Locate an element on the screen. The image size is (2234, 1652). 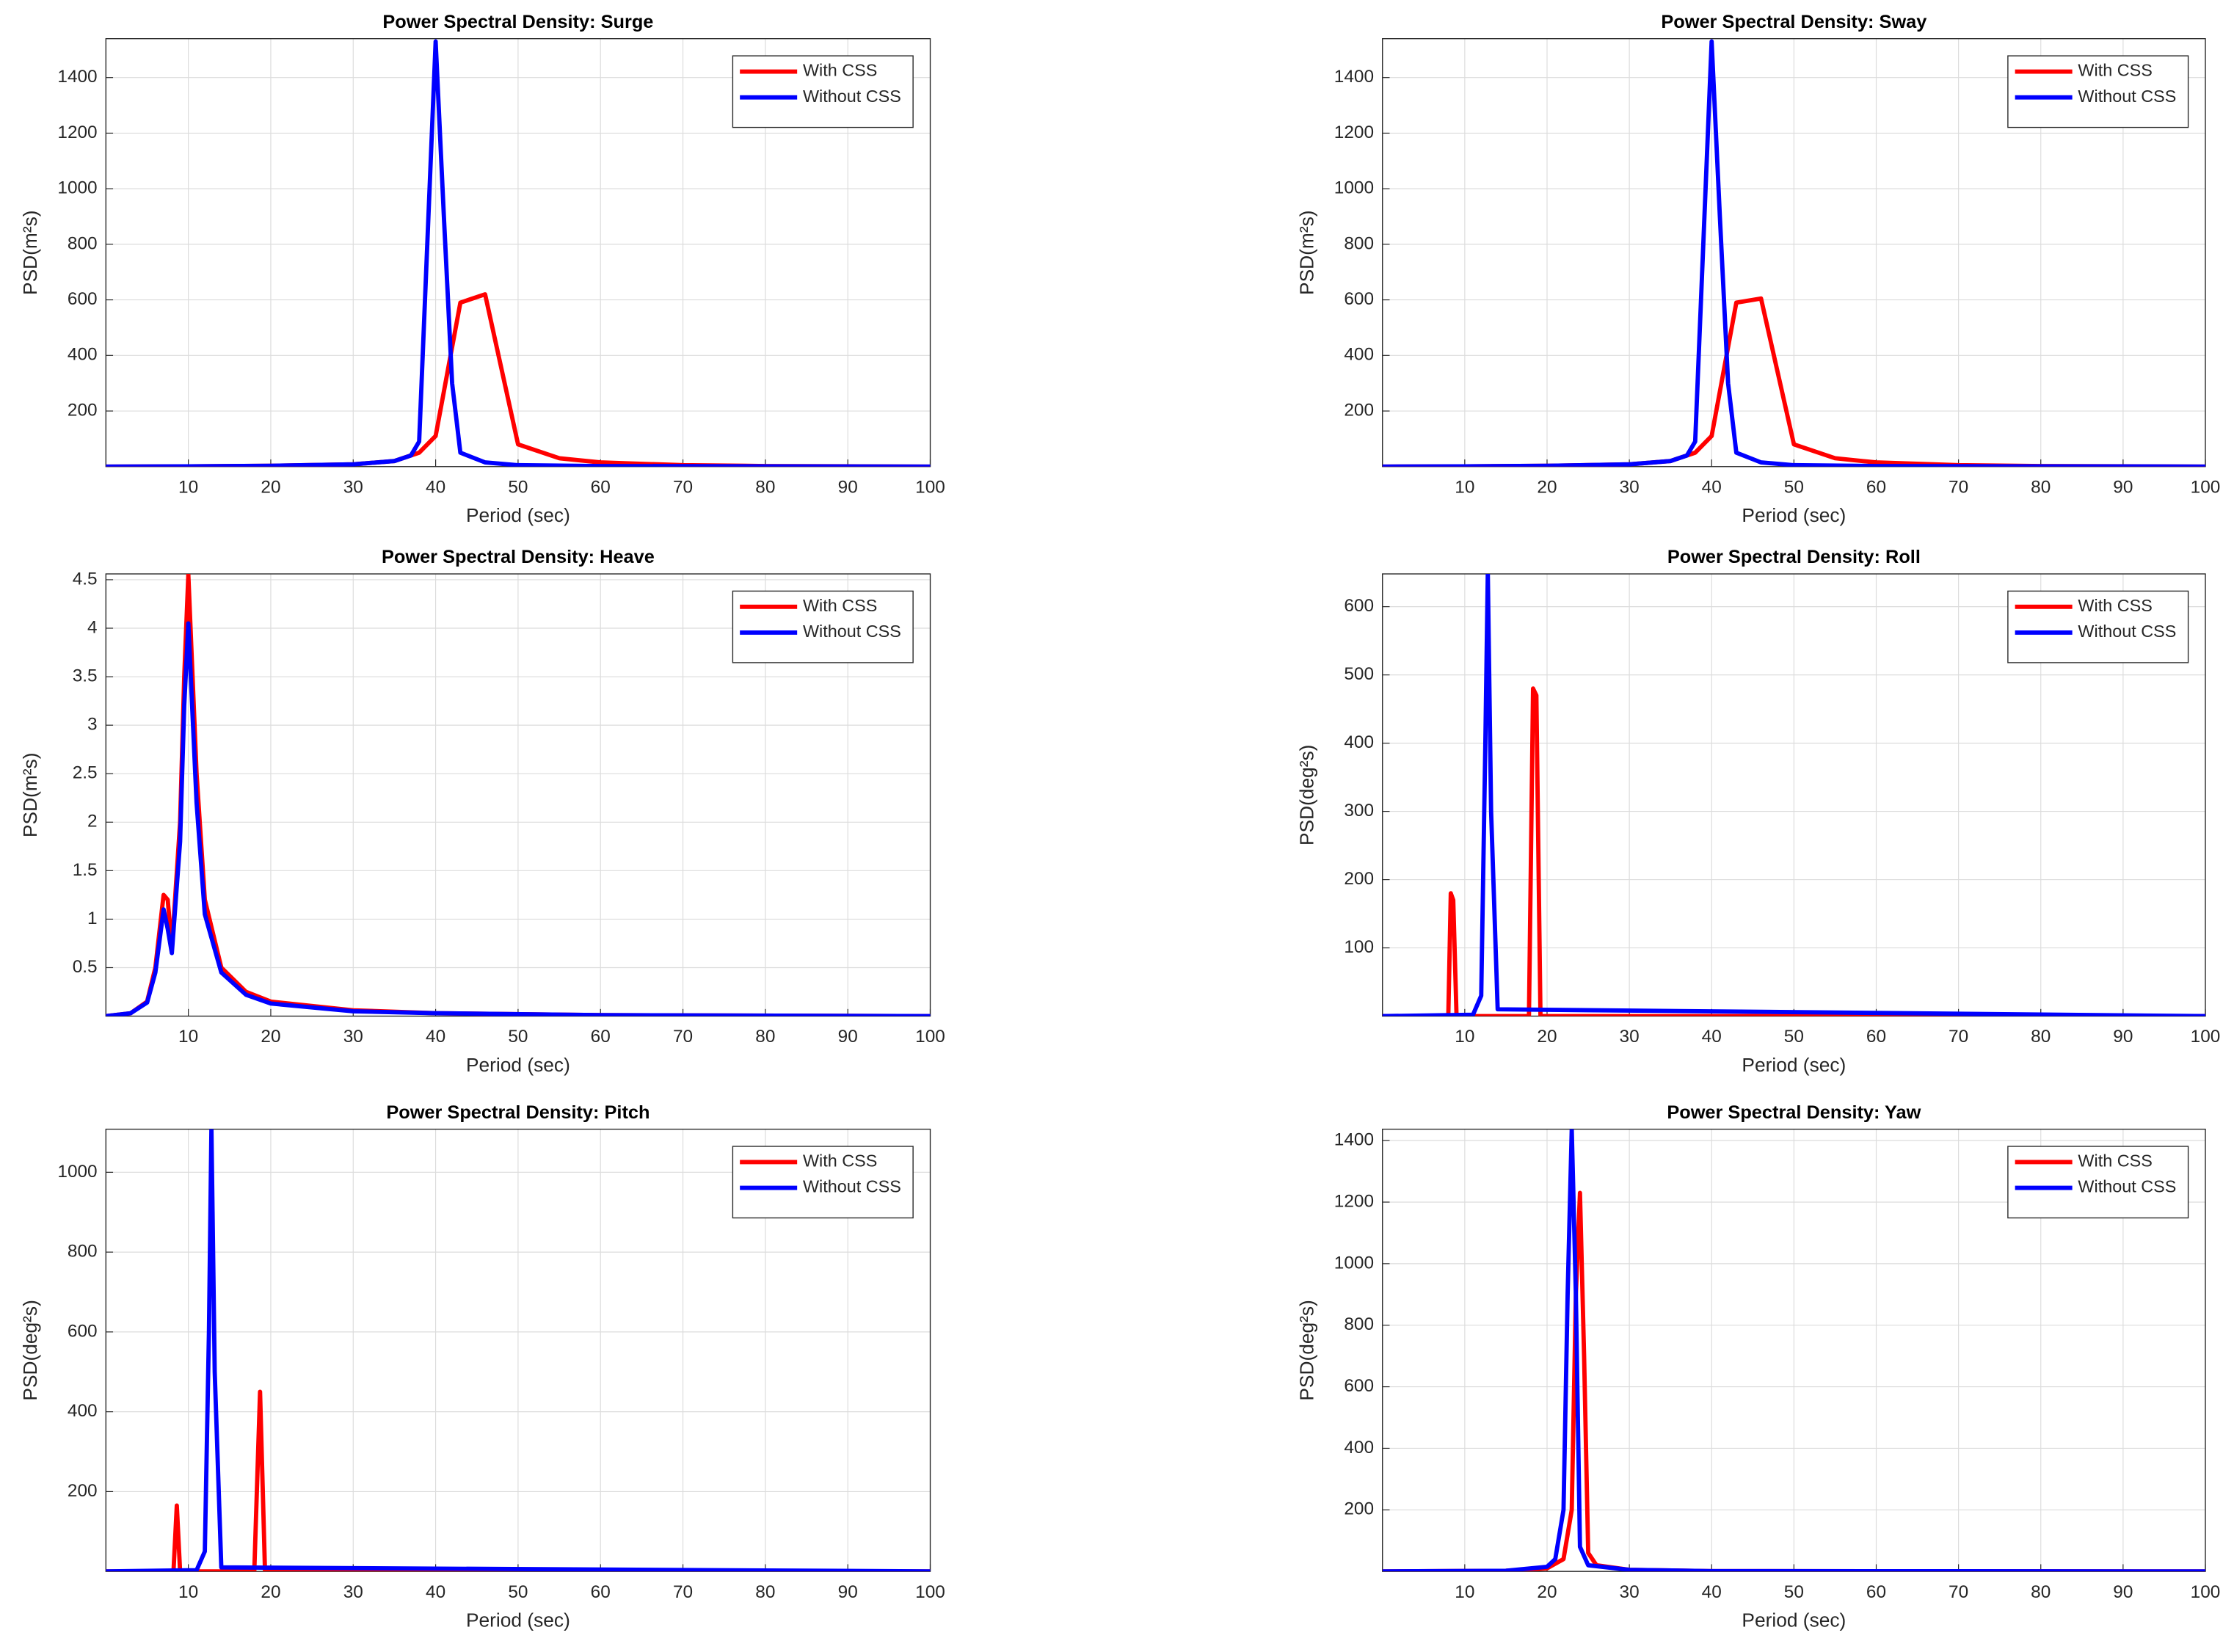
chart-title: Power Spectral Density: Yaw is located at coordinates (1794, 1112).